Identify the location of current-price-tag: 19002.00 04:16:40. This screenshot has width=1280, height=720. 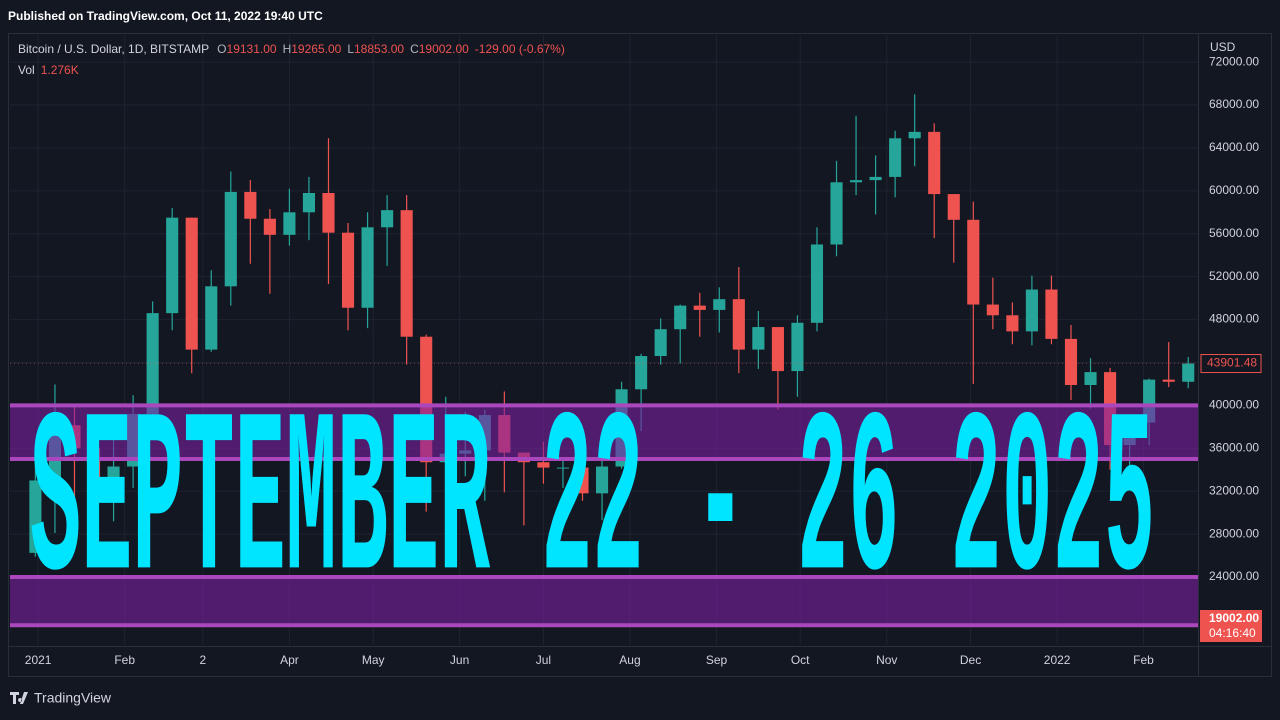
(1231, 626).